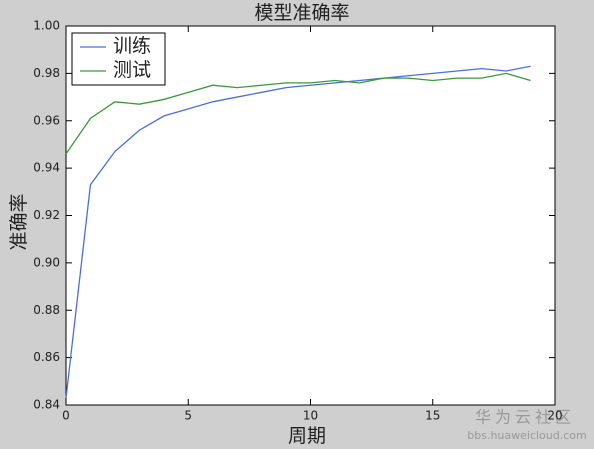 Image resolution: width=594 pixels, height=449 pixels. I want to click on x-tick-label: 10, so click(310, 416).